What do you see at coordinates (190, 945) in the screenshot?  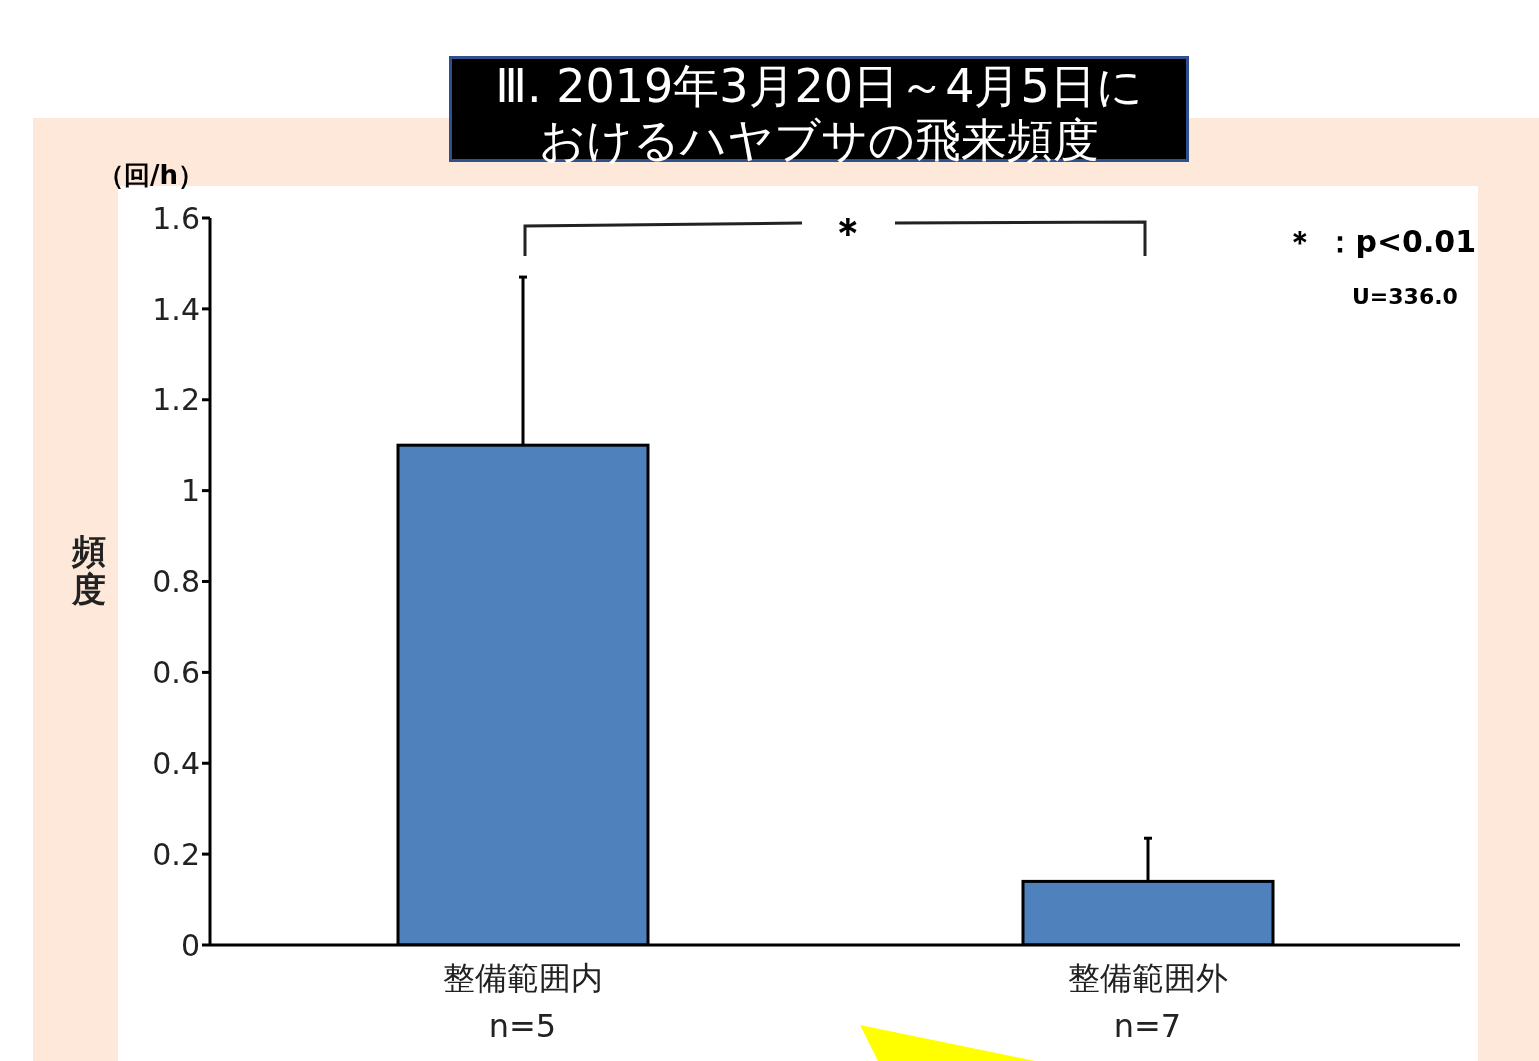 I see `y-tick-label: 0` at bounding box center [190, 945].